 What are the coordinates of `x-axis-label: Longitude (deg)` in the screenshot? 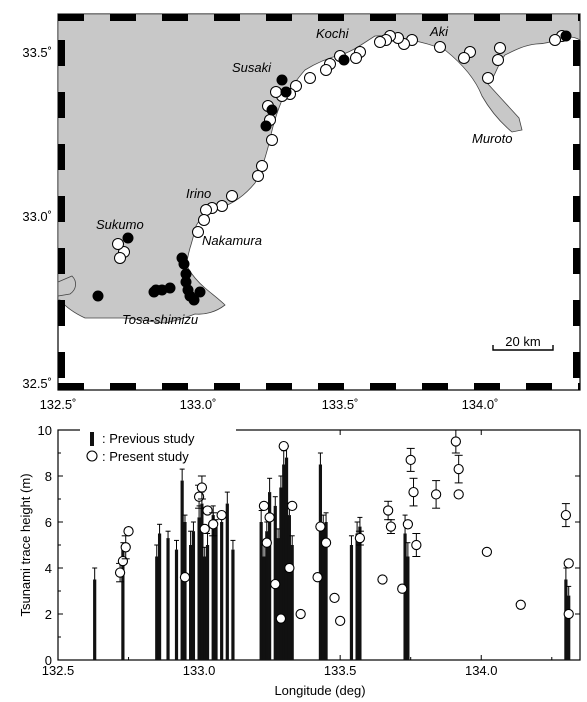 It's located at (319, 690).